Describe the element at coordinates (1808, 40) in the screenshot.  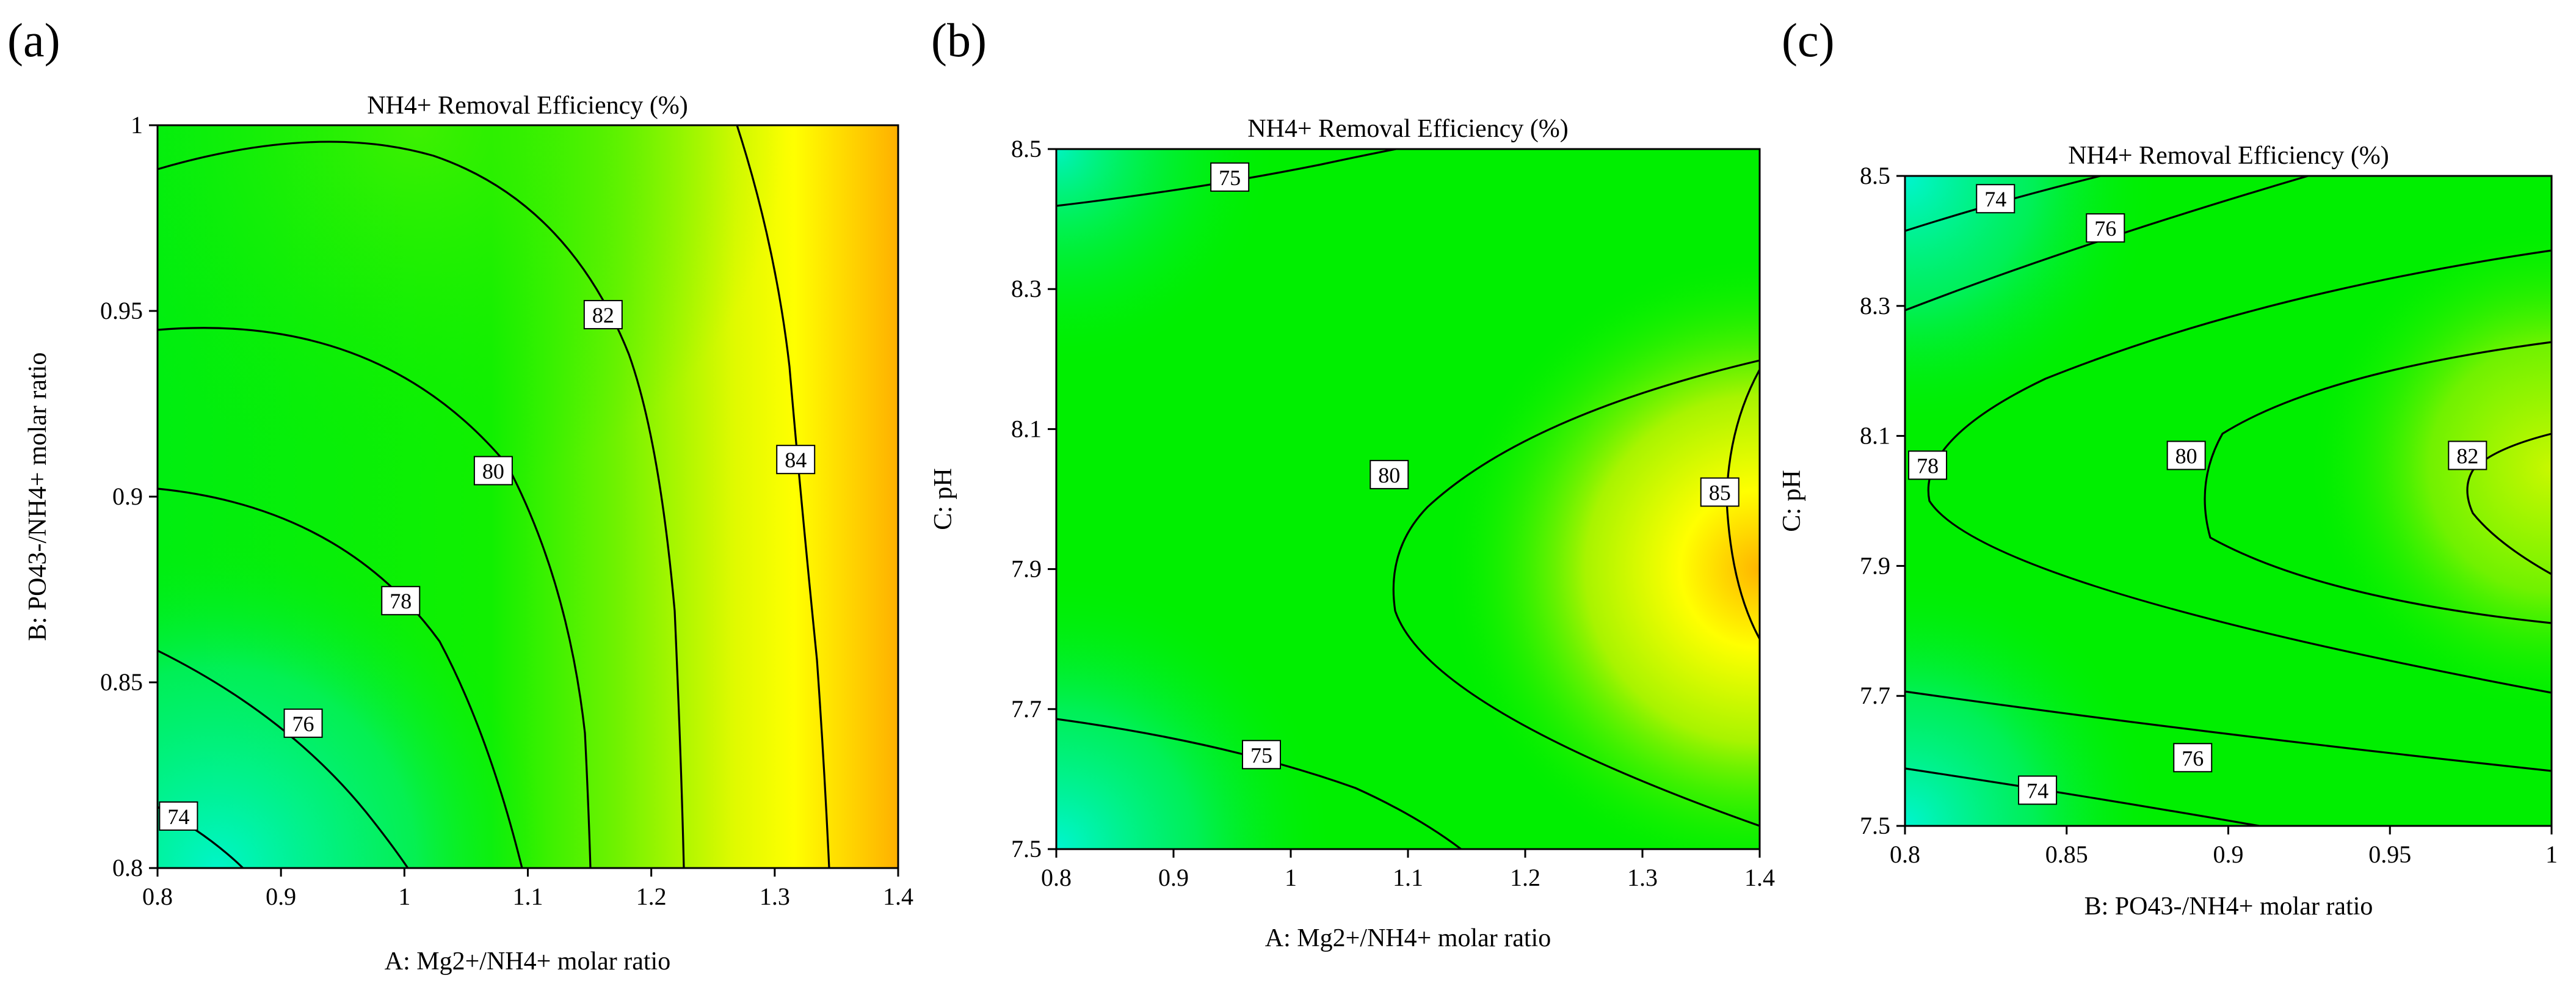
I see `panel-c-letter: (c)` at that location.